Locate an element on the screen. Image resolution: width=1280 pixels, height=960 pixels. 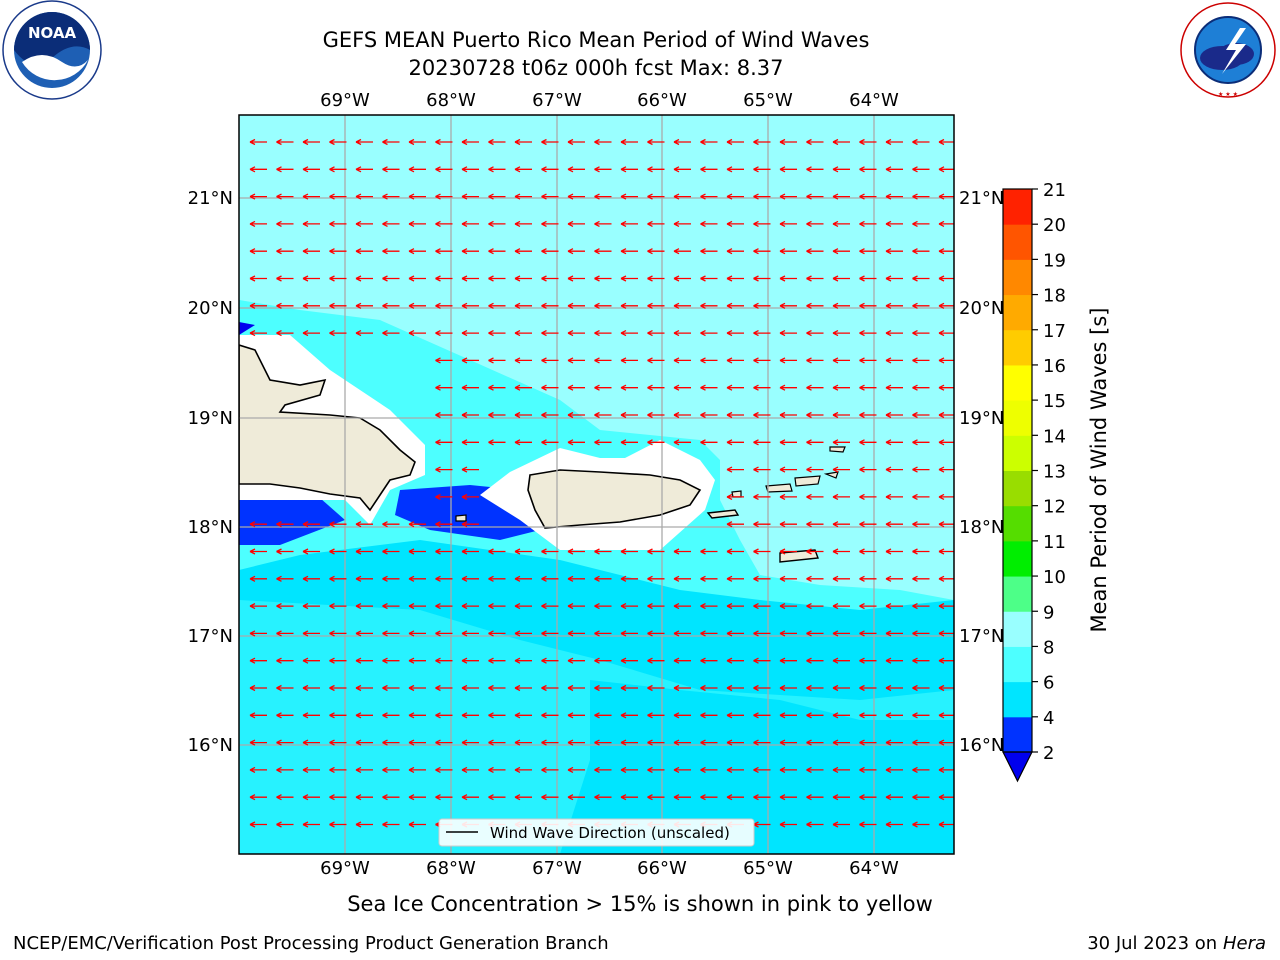
colorbar-label: Mean Period of Wind Waves [s] is located at coordinates (1099, 470).